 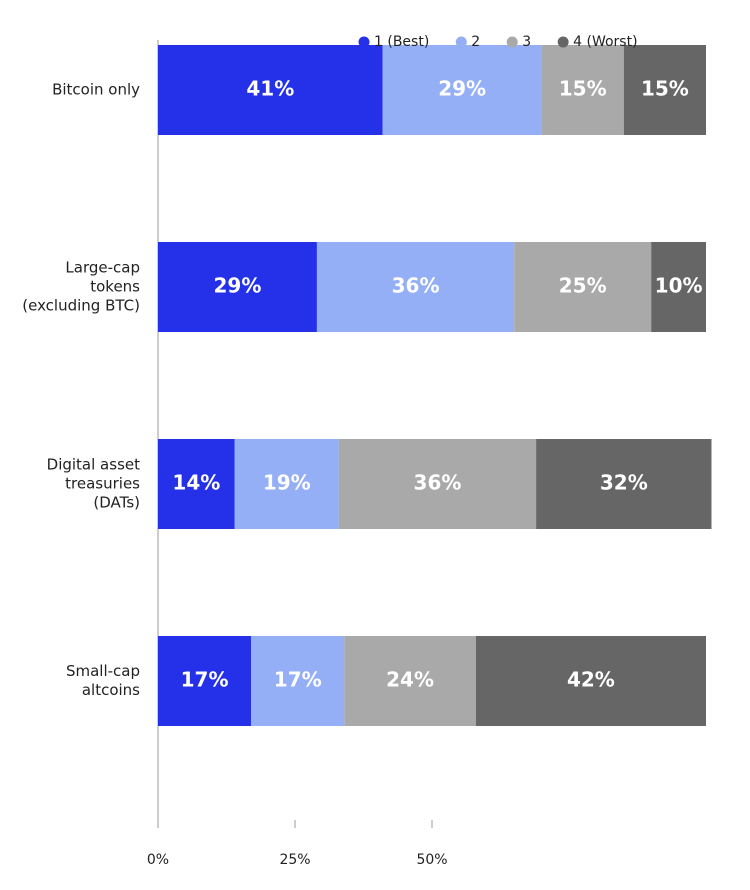 I want to click on data-label: 24%, so click(x=410, y=680).